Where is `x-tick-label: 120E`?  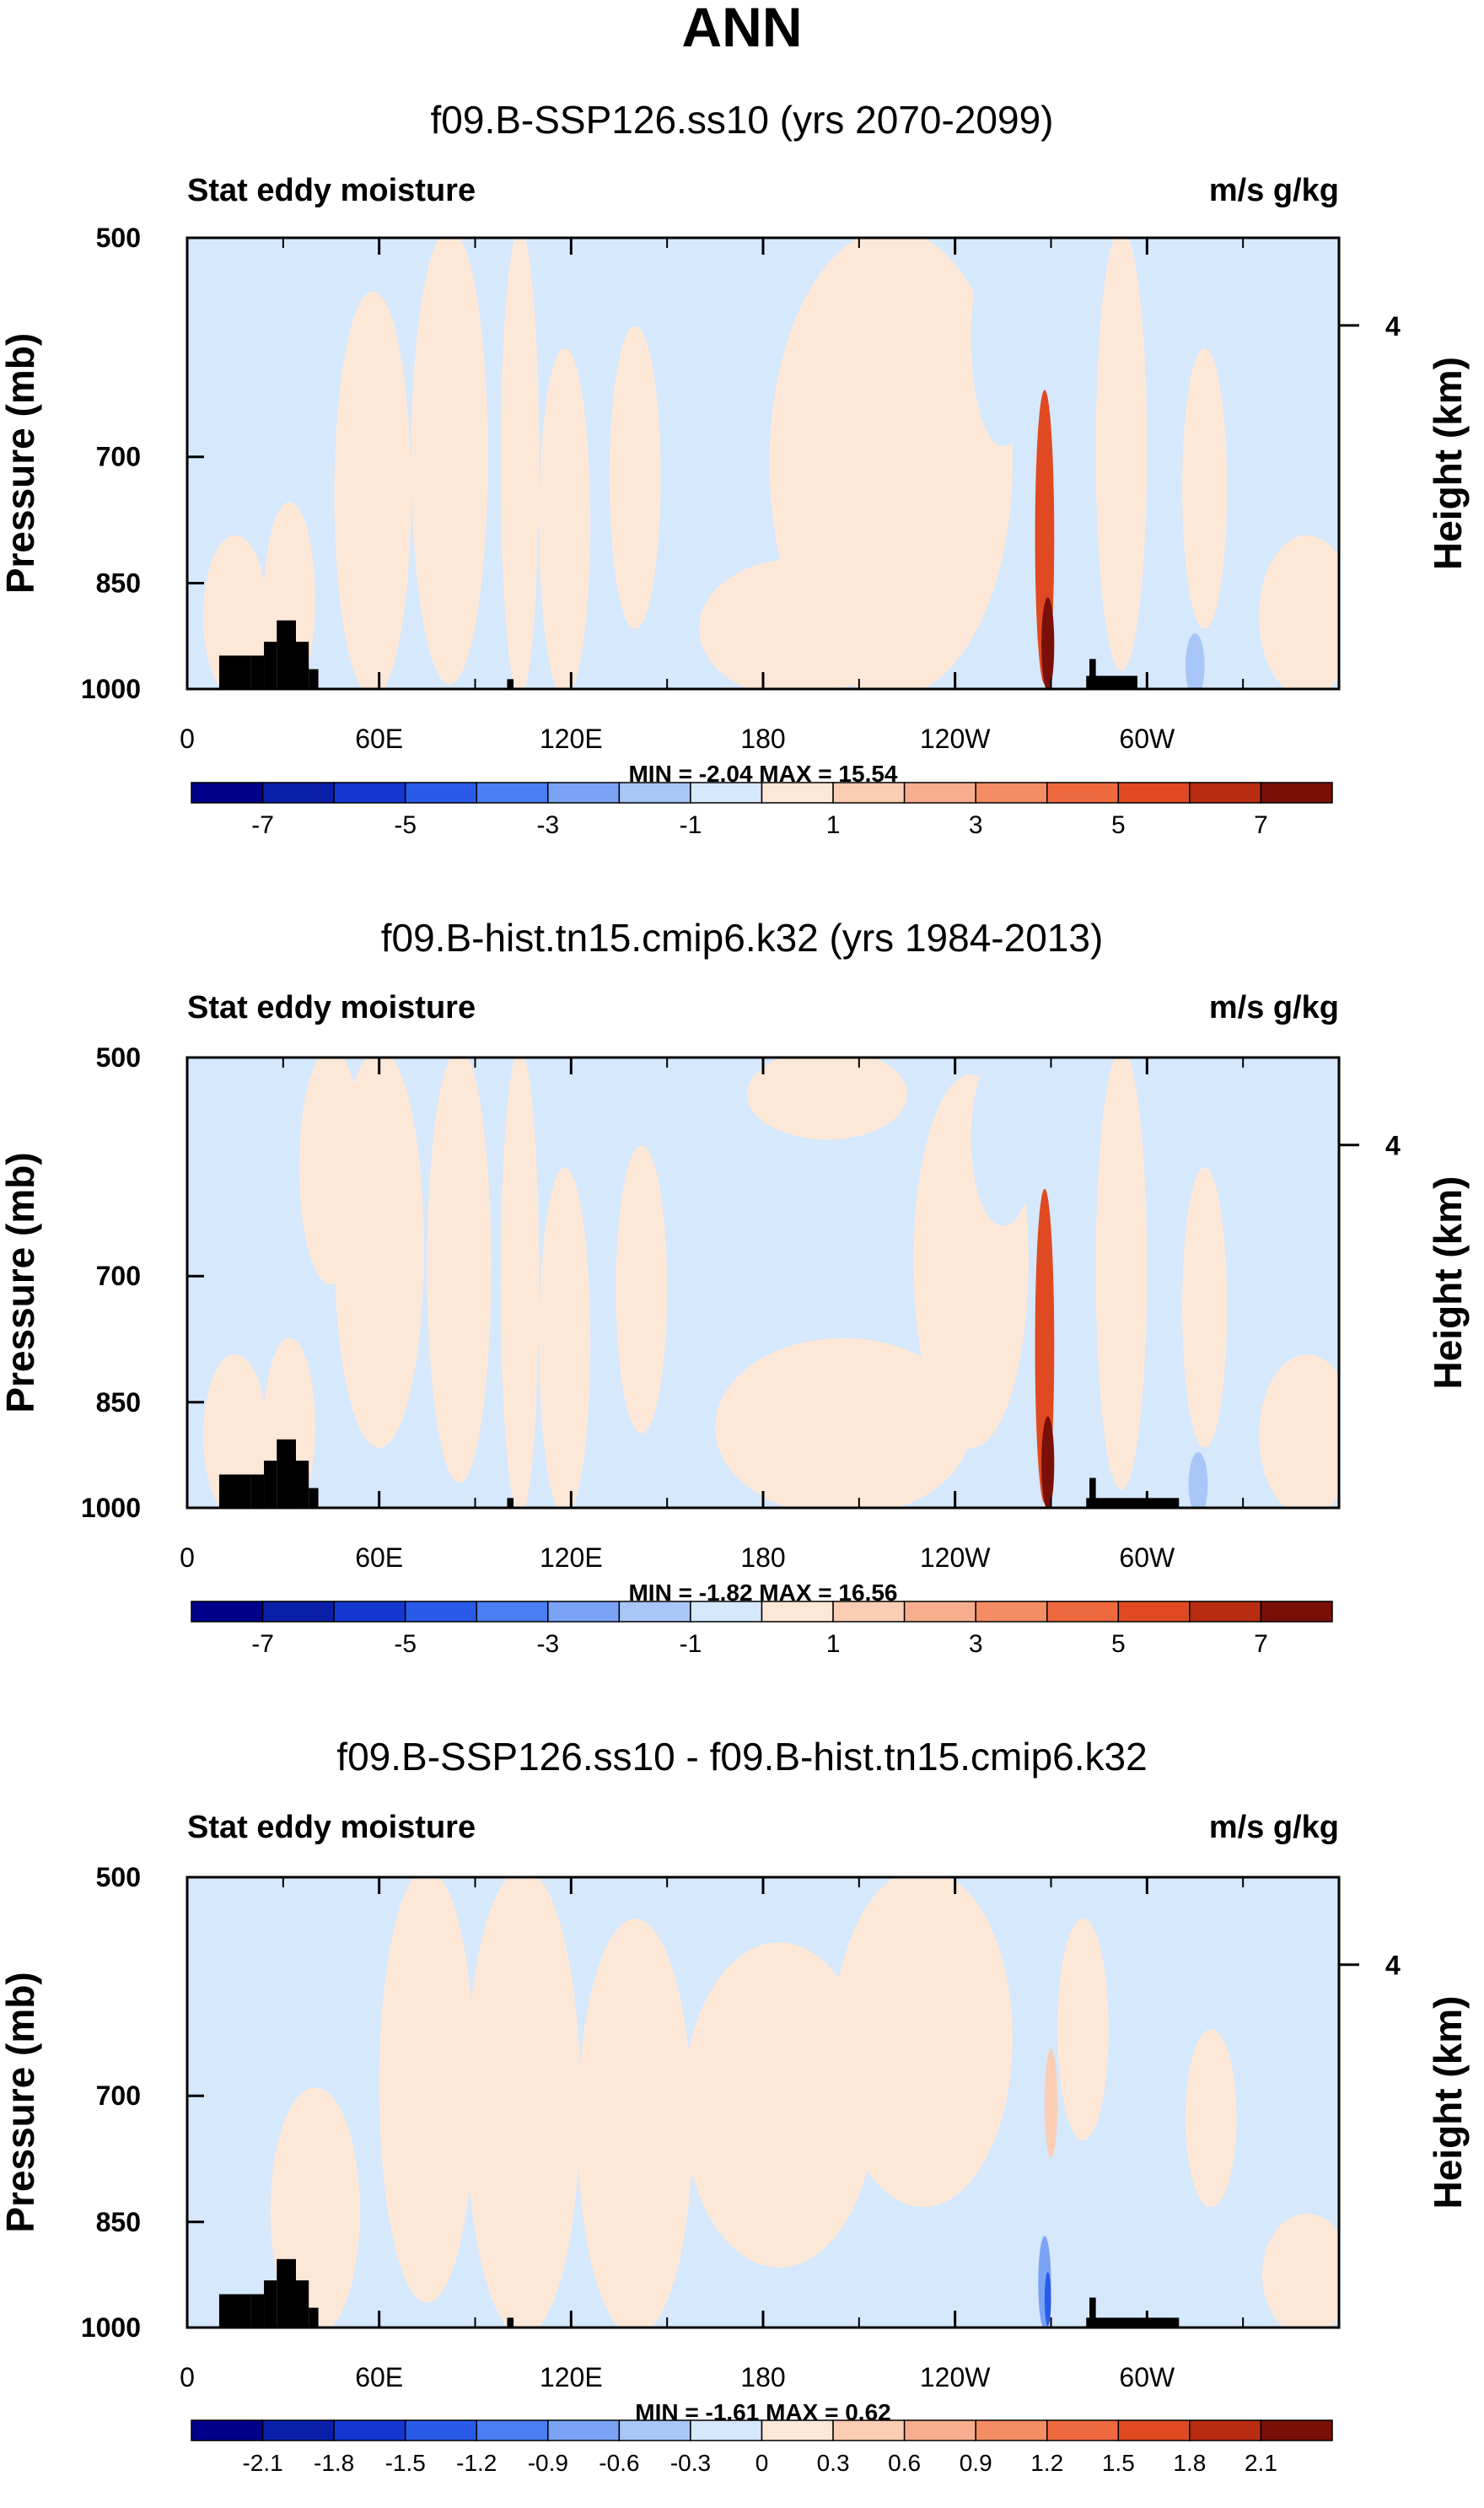 x-tick-label: 120E is located at coordinates (571, 1557).